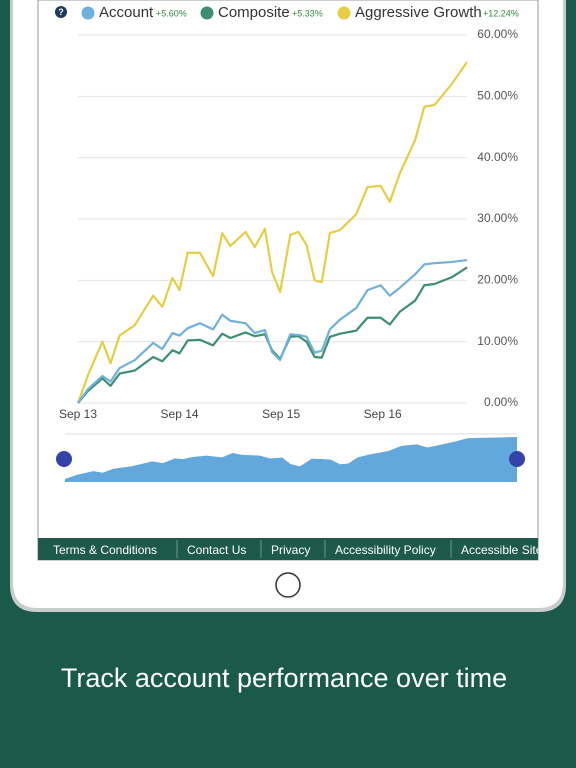 The image size is (576, 768). I want to click on footer-link: Terms & Conditions, so click(105, 550).